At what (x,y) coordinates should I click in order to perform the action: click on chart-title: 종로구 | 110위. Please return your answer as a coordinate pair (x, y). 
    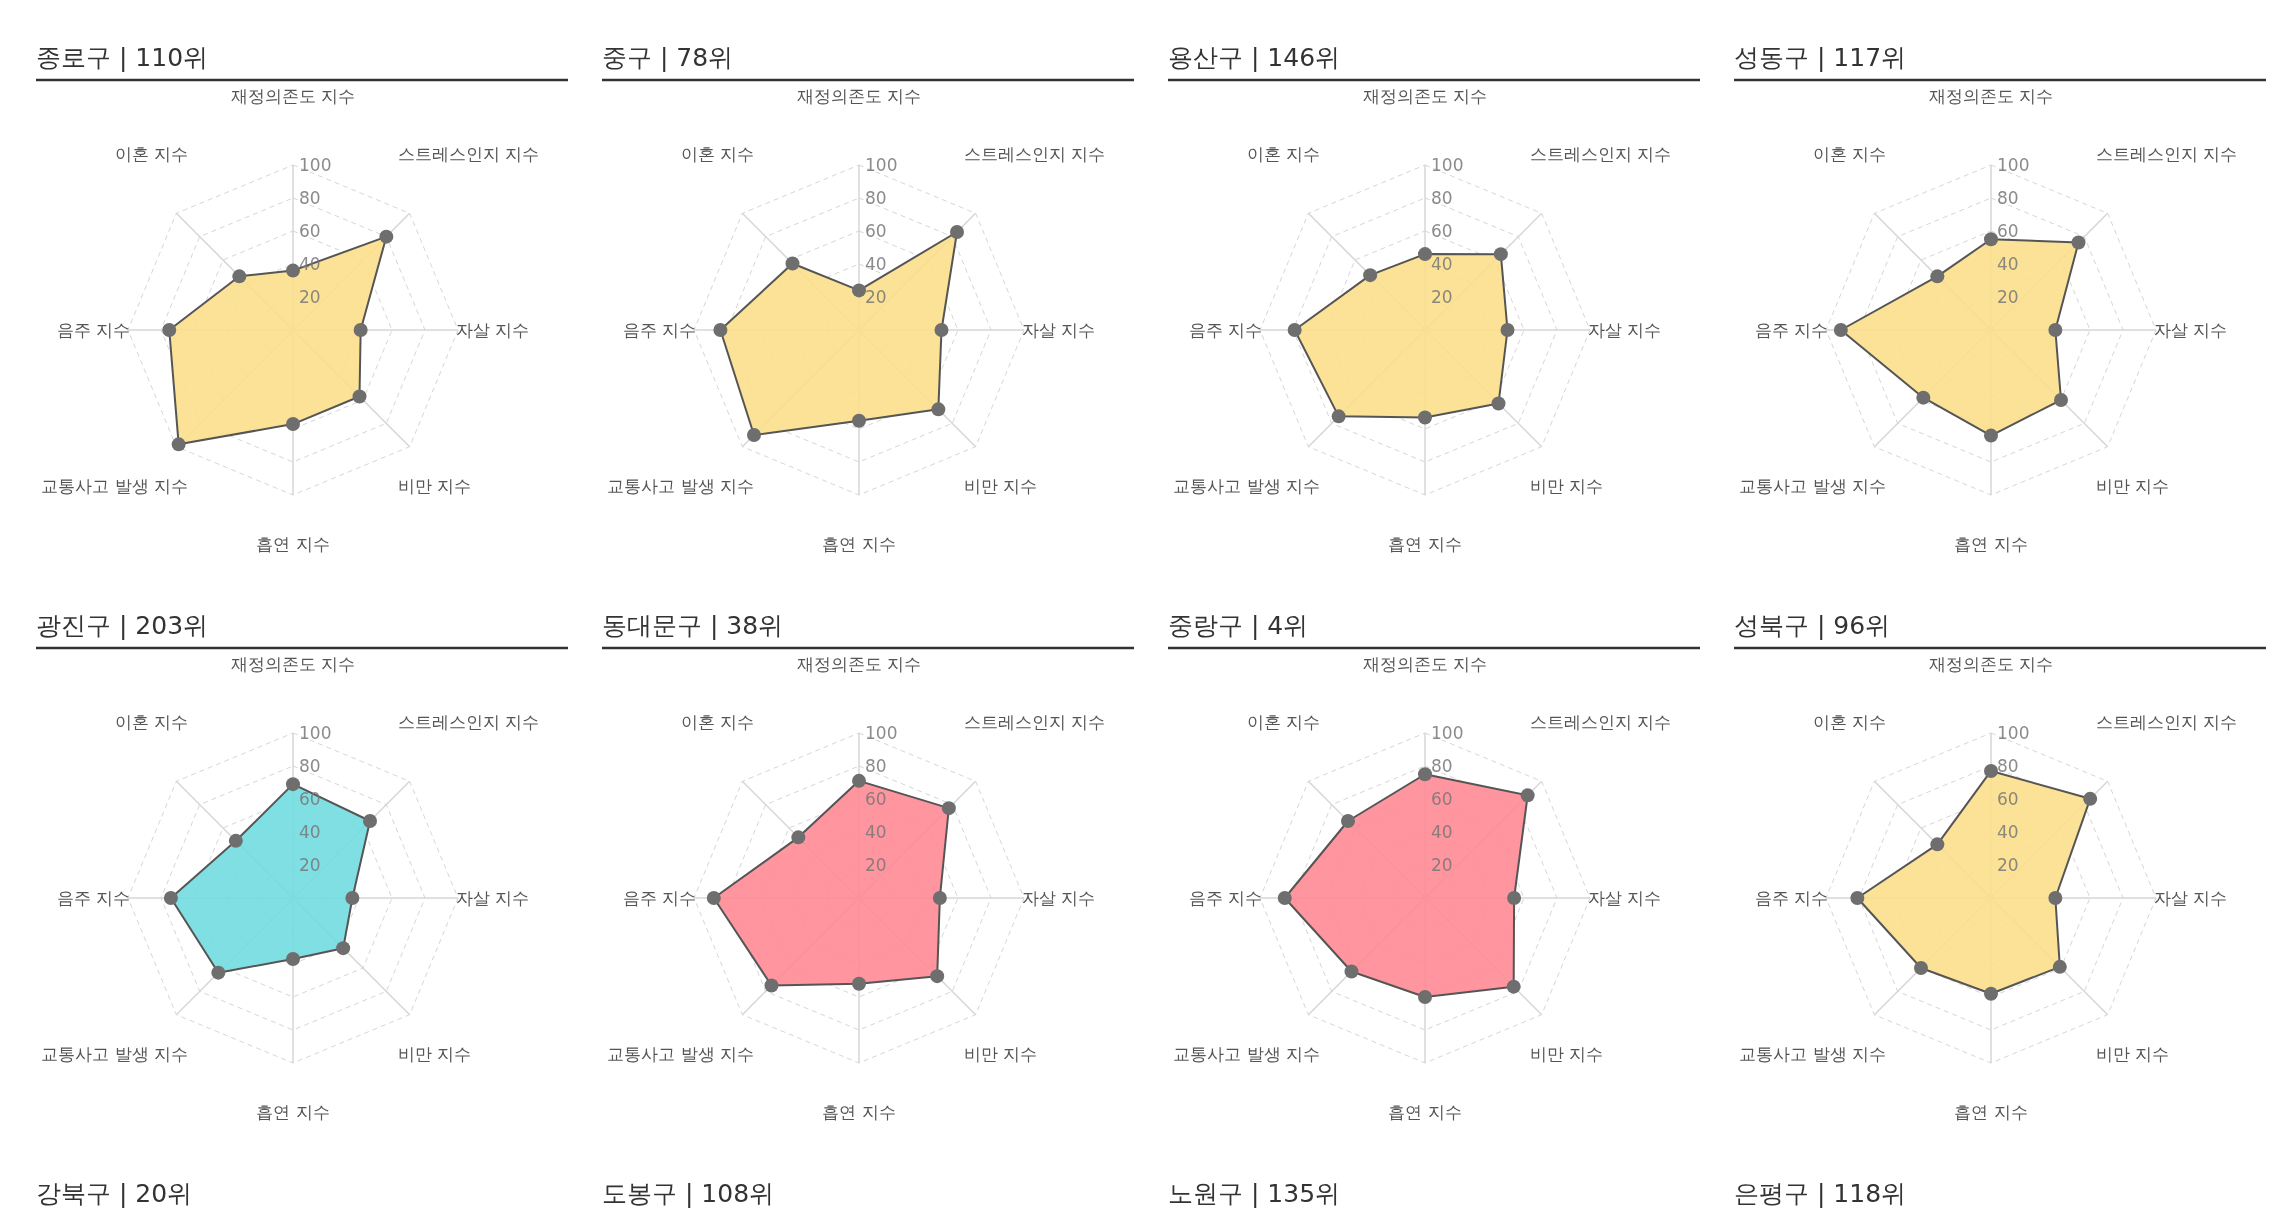
    Looking at the image, I should click on (122, 57).